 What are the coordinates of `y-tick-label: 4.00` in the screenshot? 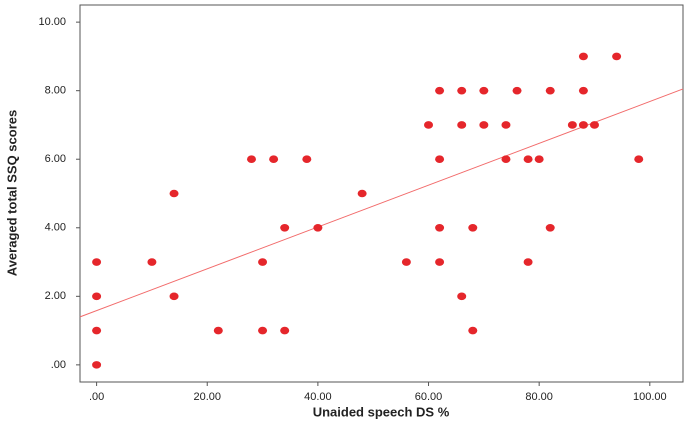 It's located at (55, 228).